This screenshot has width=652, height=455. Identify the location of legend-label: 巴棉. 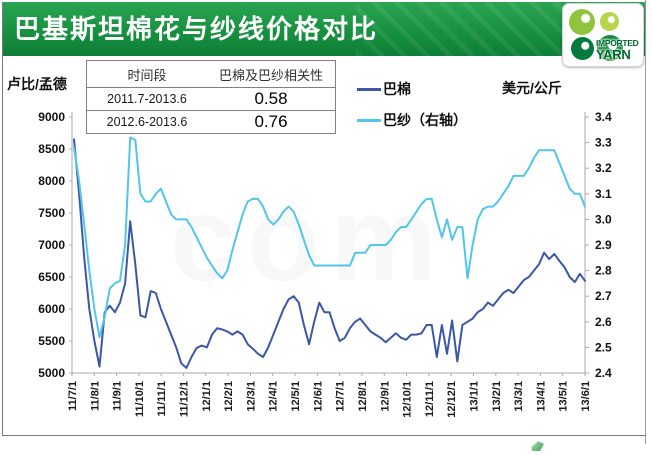
(397, 89).